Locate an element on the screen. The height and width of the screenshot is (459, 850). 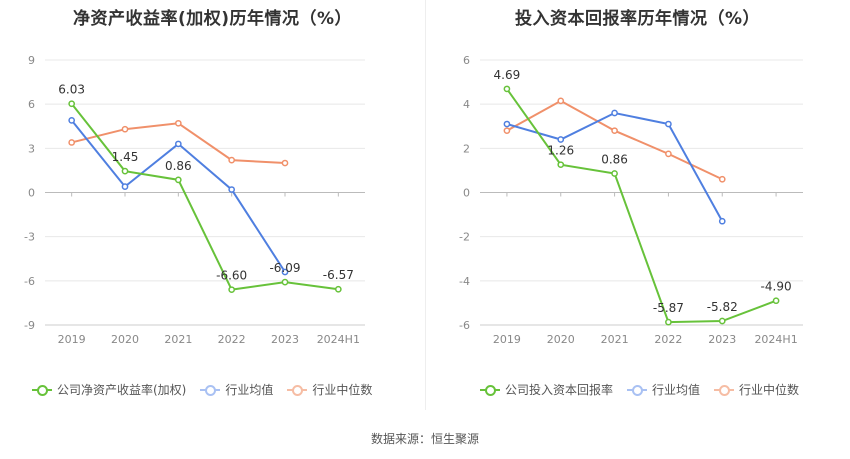
data-label: -6.09 is located at coordinates (284, 268).